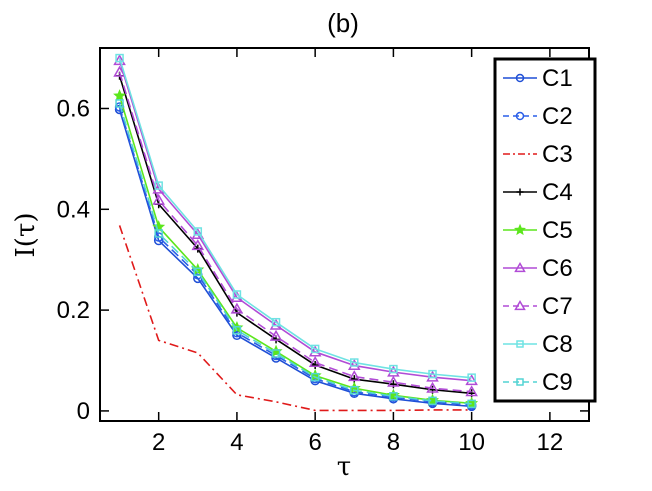 The image size is (652, 491). I want to click on x-tick-label: 6, so click(314, 442).